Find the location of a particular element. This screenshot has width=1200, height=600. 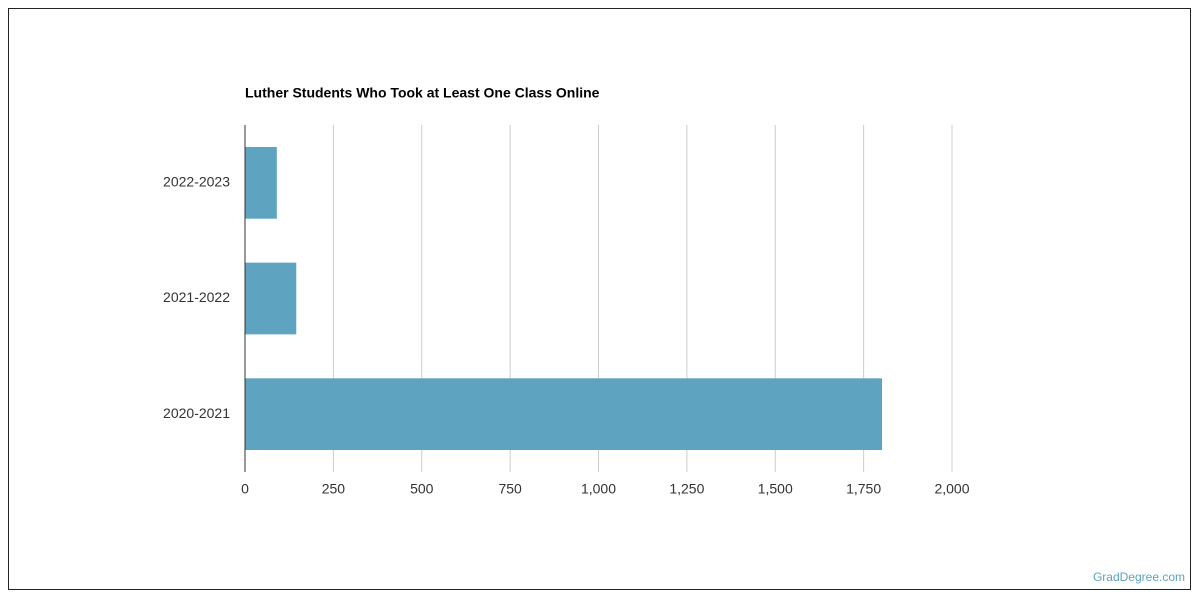

y-tick-label: 2022-2023 is located at coordinates (196, 182).